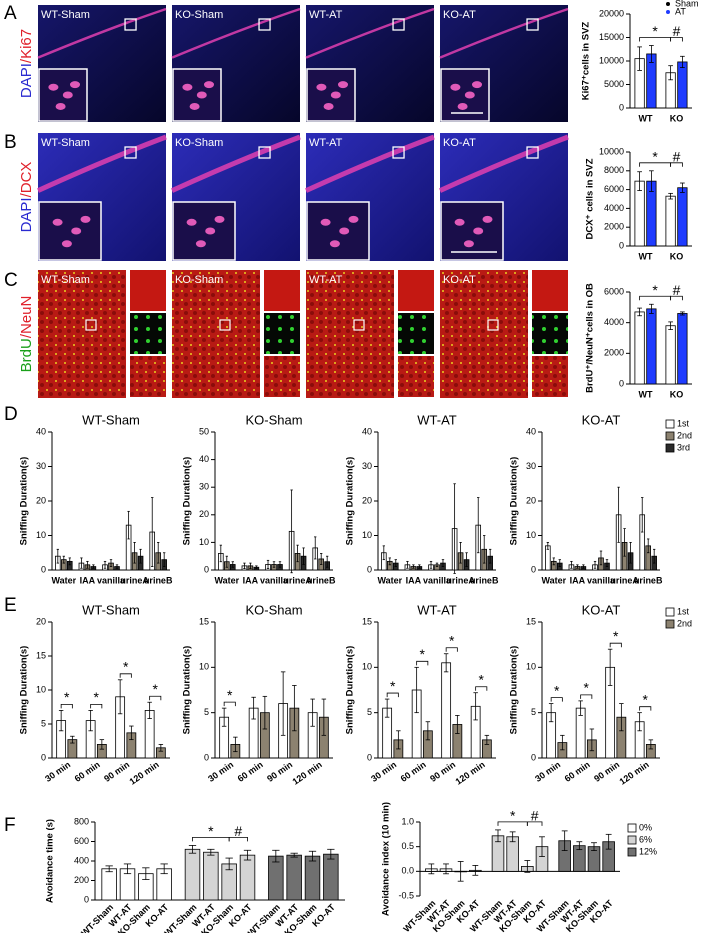 This screenshot has height=933, width=708. What do you see at coordinates (407, 821) in the screenshot?
I see `y-tick-label: 1.0` at bounding box center [407, 821].